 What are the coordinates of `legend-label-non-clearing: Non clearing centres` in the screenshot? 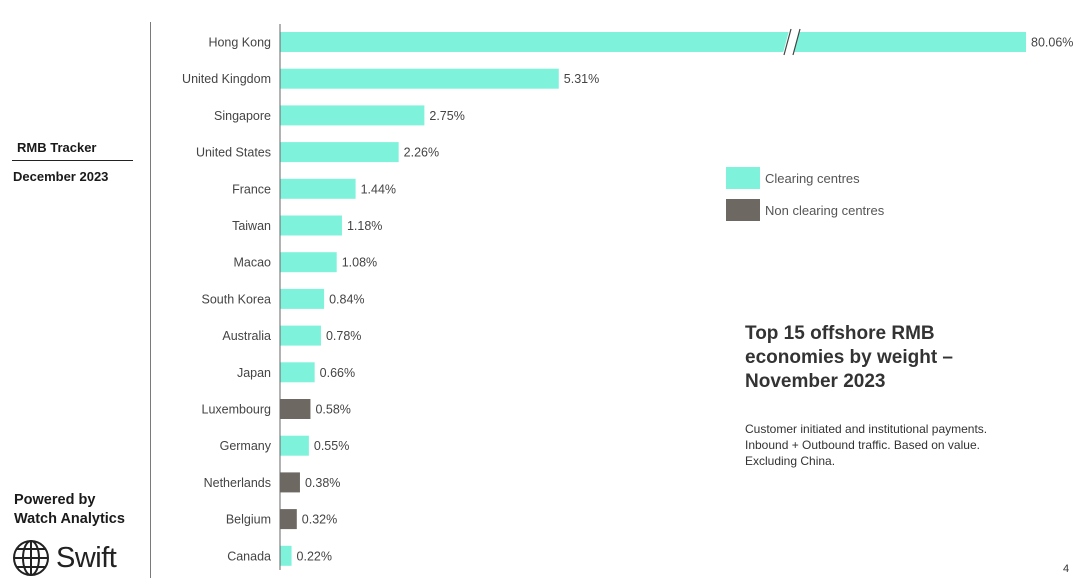 It's located at (825, 210).